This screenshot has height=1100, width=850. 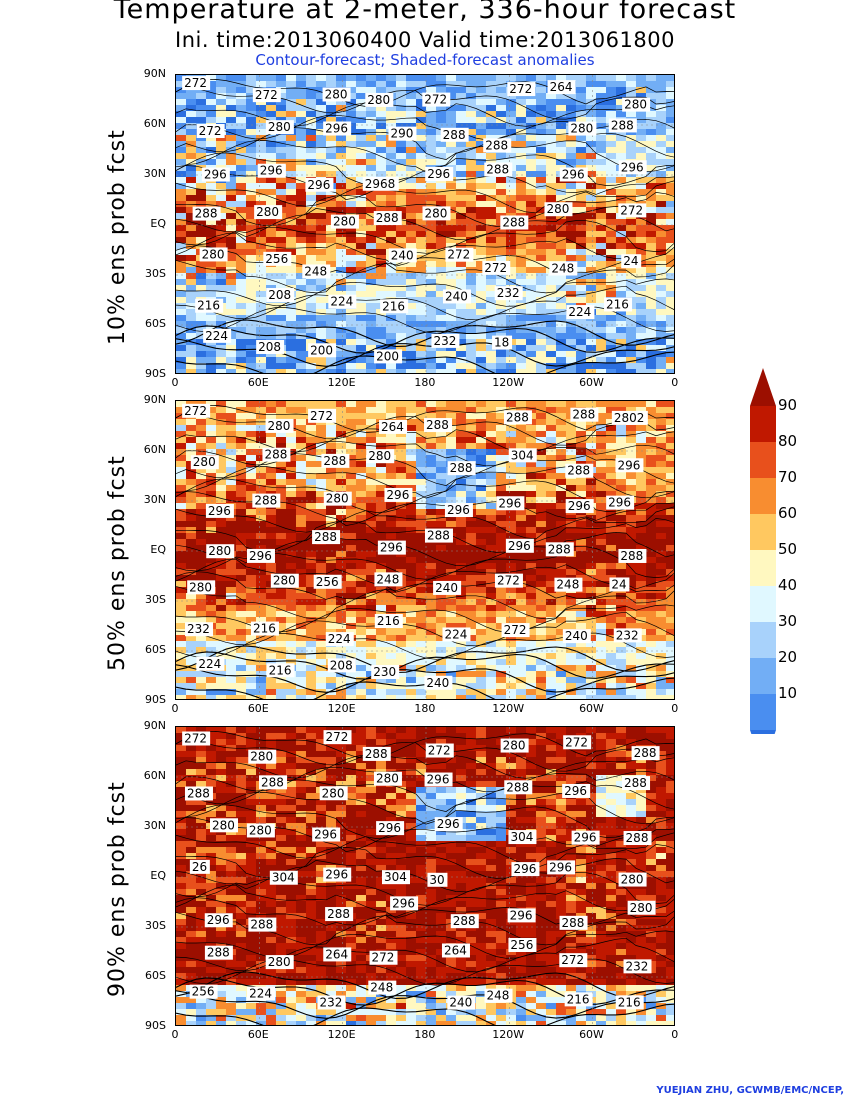 I want to click on colorbar-level-label: 10, so click(x=788, y=693).